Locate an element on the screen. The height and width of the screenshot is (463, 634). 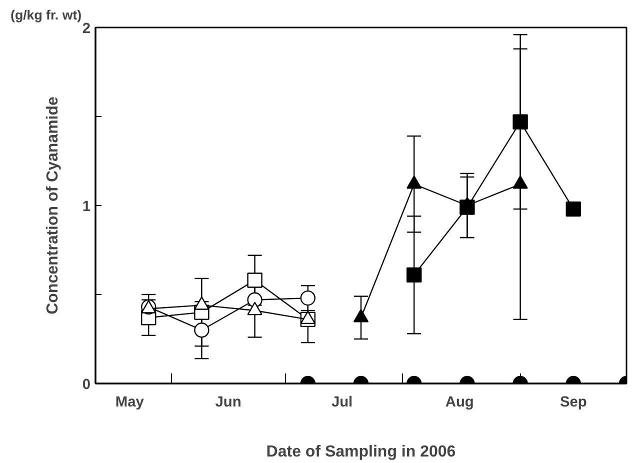
x-tick-label: Sep is located at coordinates (573, 402).